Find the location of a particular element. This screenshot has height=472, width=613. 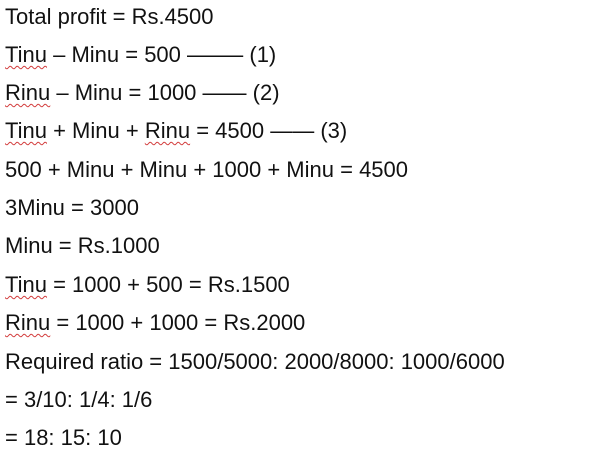

solution-line: Total profit = Rs.4500 is located at coordinates (109, 17).